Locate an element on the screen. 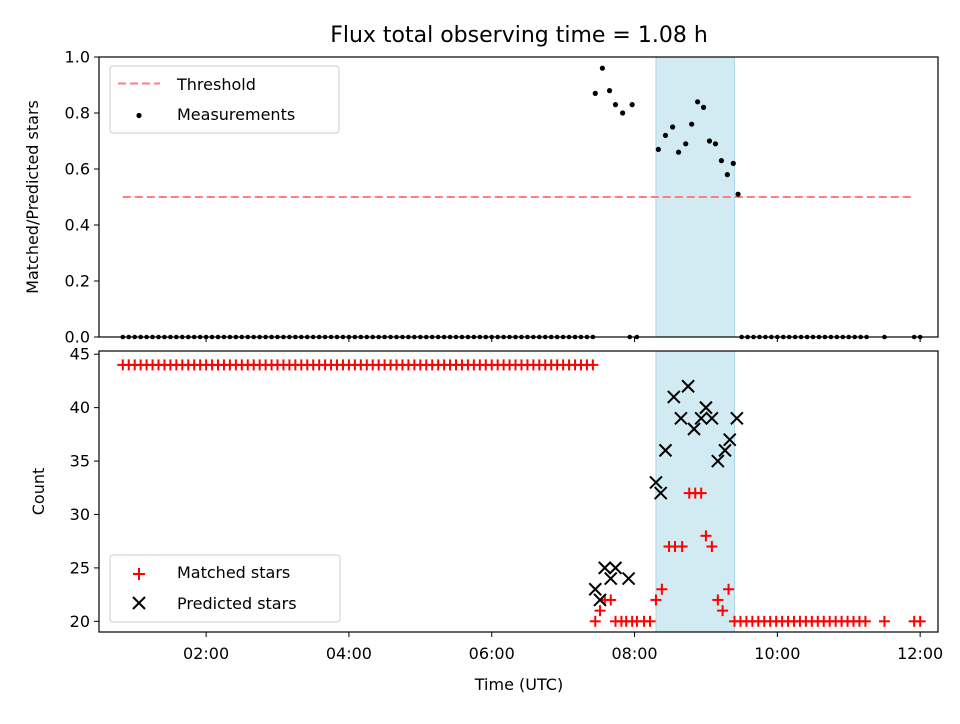  ratio-x-ticks is located at coordinates (563, 339).